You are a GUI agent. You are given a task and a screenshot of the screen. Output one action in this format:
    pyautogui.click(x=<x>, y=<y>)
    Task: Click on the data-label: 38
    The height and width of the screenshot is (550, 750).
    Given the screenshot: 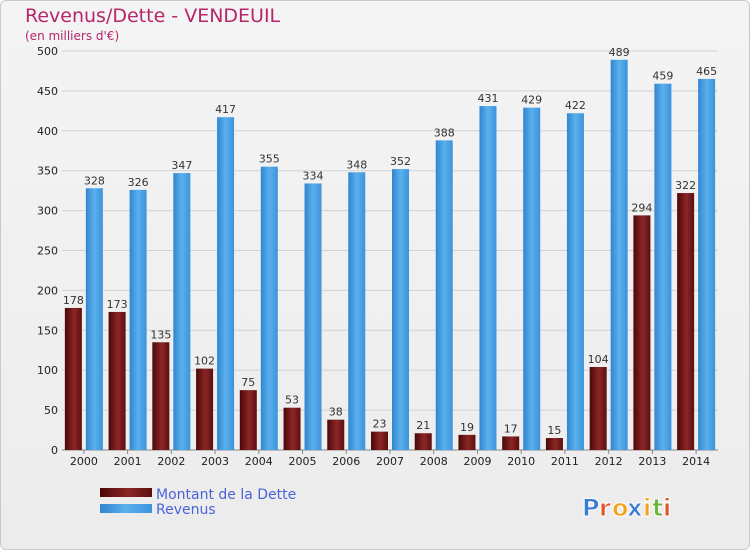 What is the action you would take?
    pyautogui.click(x=336, y=412)
    